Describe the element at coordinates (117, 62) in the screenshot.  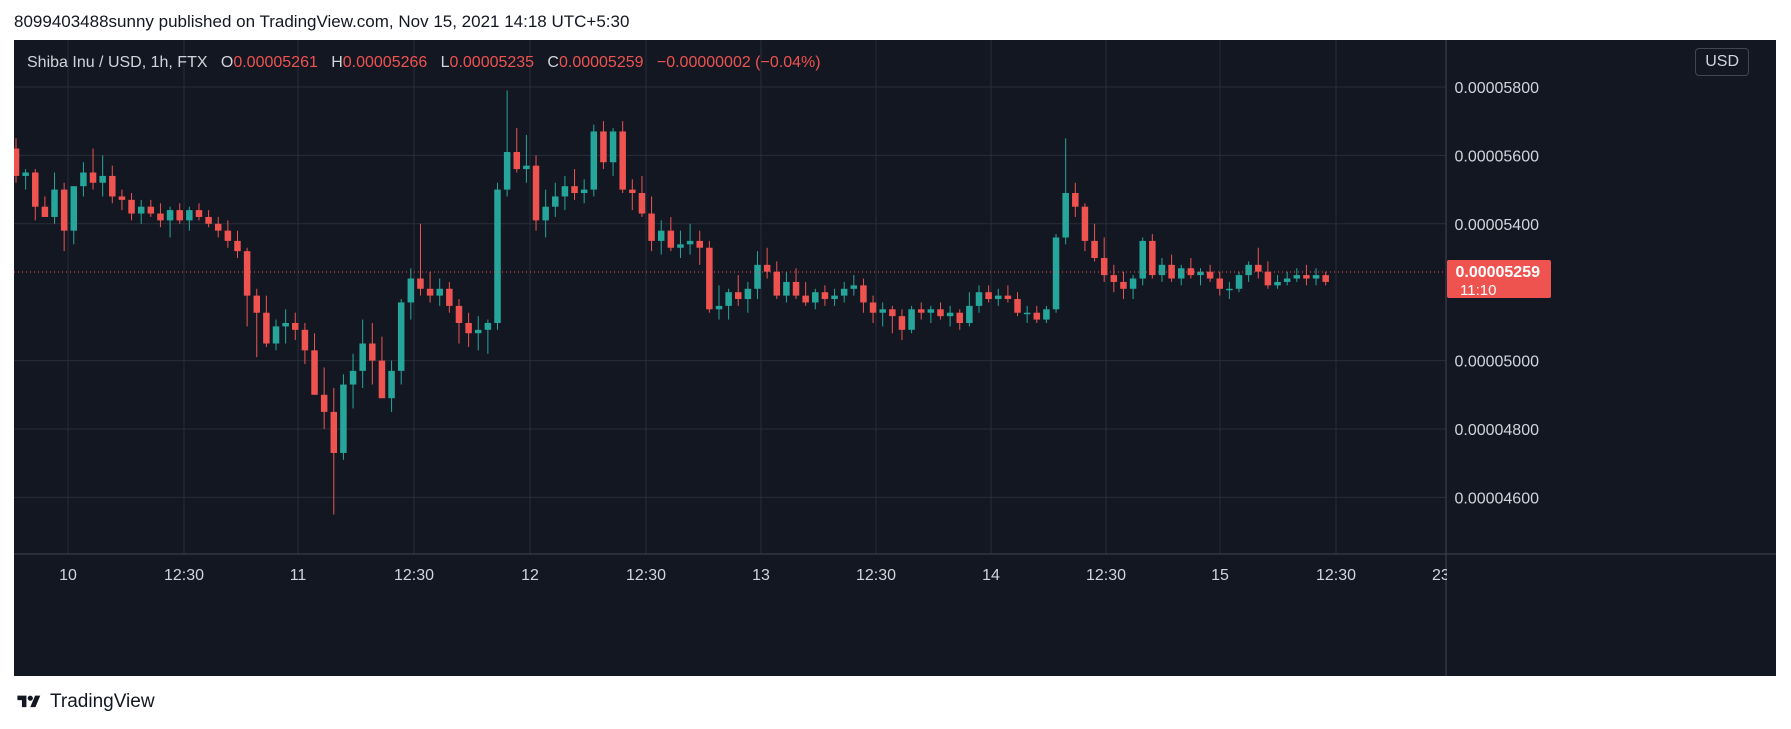
I see `symbol-label: Shiba Inu / USD, 1h, FTX` at that location.